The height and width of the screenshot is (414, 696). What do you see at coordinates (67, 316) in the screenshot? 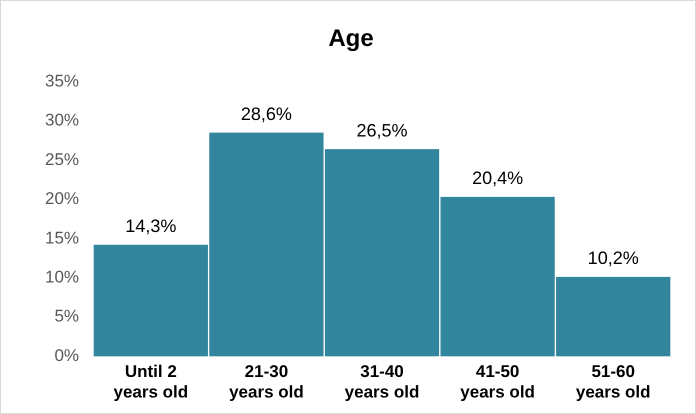
I see `y-tick-label: 5%` at bounding box center [67, 316].